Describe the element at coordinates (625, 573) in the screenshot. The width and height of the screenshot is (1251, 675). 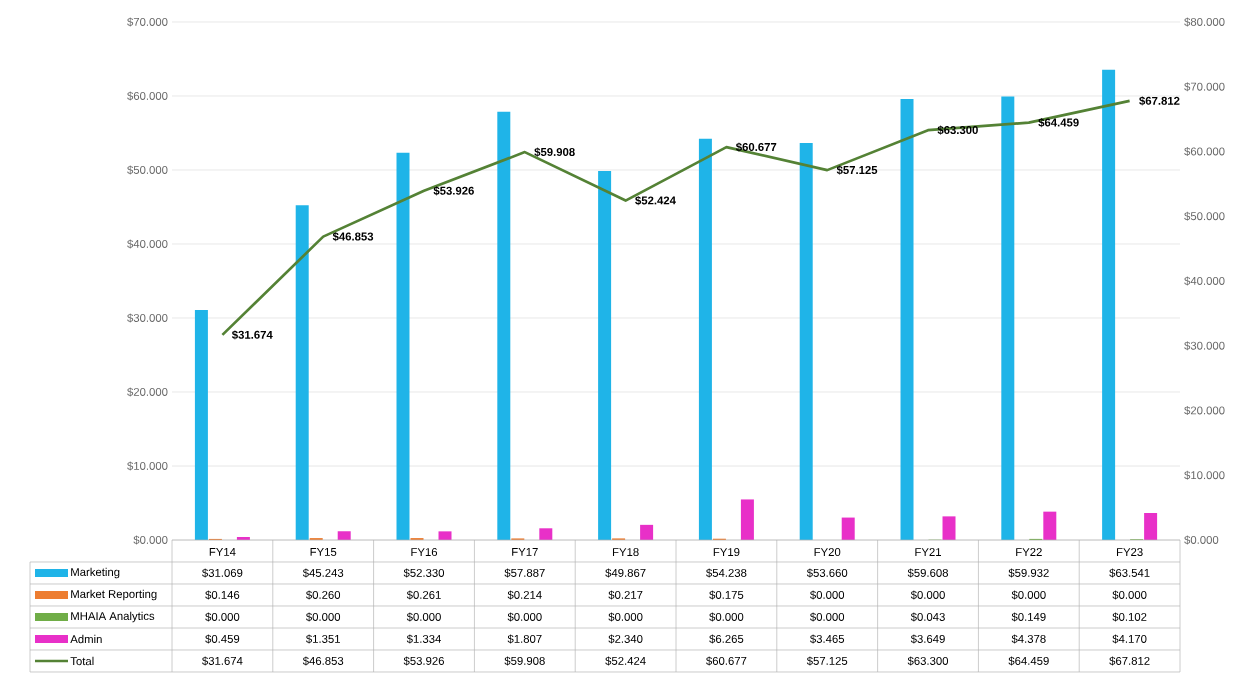
I see `data-label: $49.867` at that location.